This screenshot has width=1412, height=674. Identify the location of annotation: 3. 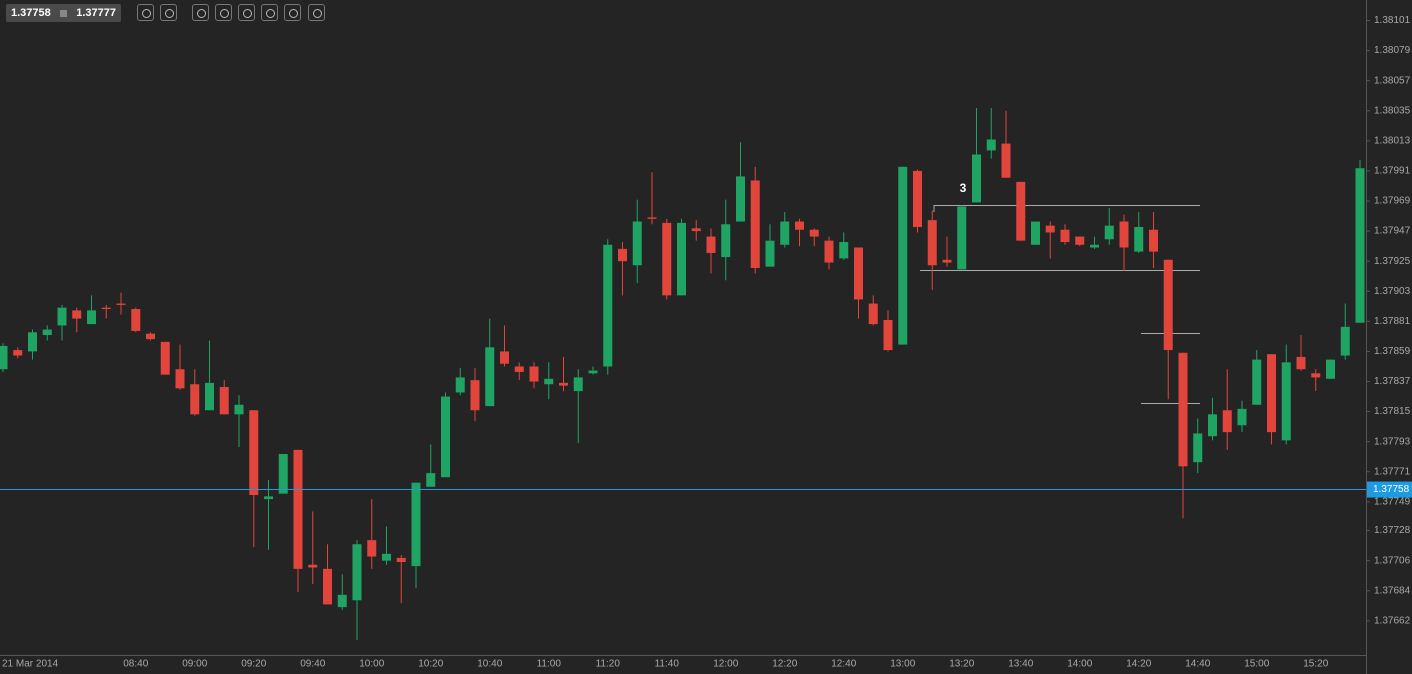
(963, 188).